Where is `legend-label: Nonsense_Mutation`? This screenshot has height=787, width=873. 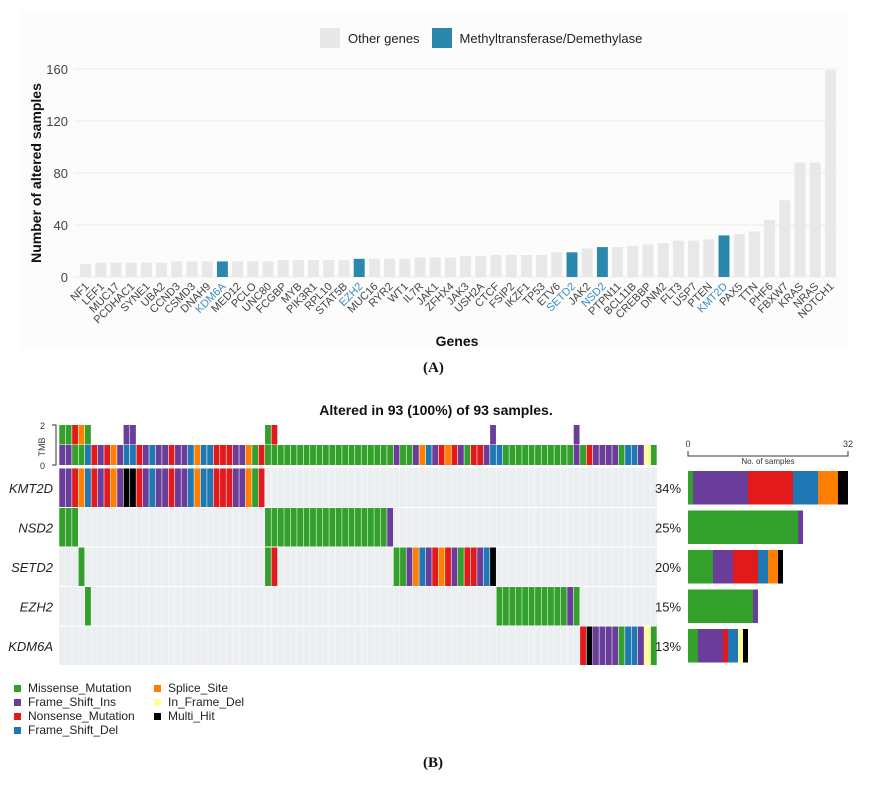 legend-label: Nonsense_Mutation is located at coordinates (81, 716).